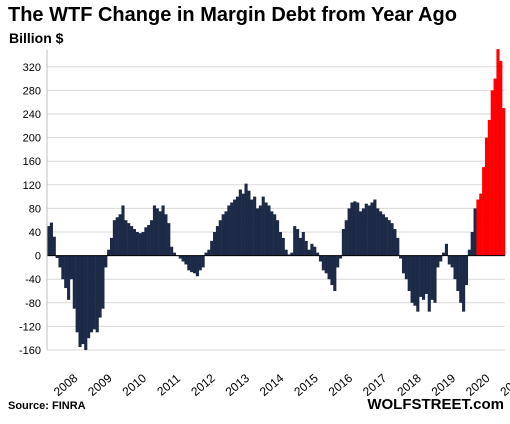 The width and height of the screenshot is (510, 424). What do you see at coordinates (238, 385) in the screenshot?
I see `x-tick-label: 2013` at bounding box center [238, 385].